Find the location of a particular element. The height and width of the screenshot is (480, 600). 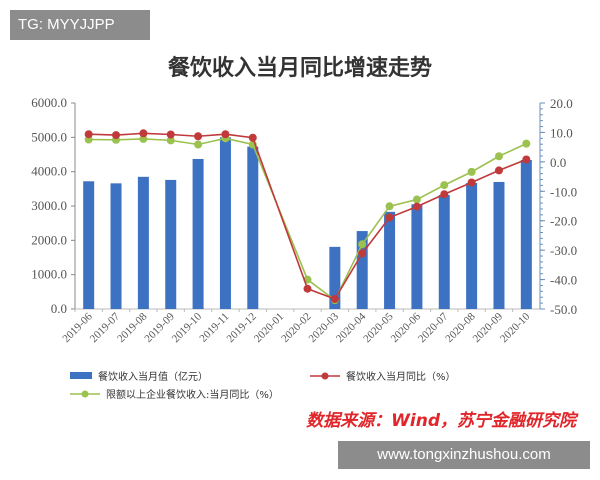

right-tick-label: 10.0 is located at coordinates (561, 132).